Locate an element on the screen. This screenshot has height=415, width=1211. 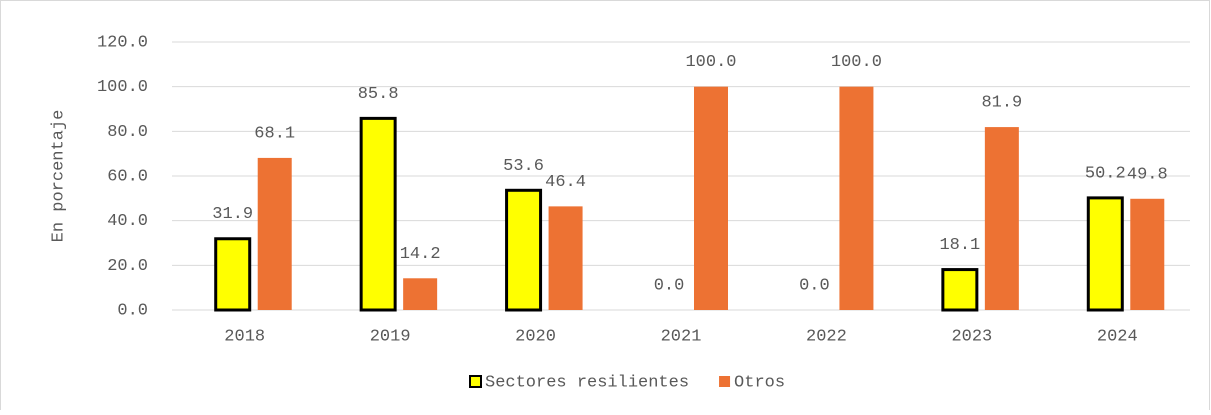
y-tick-label: 40.0 is located at coordinates (127, 221).